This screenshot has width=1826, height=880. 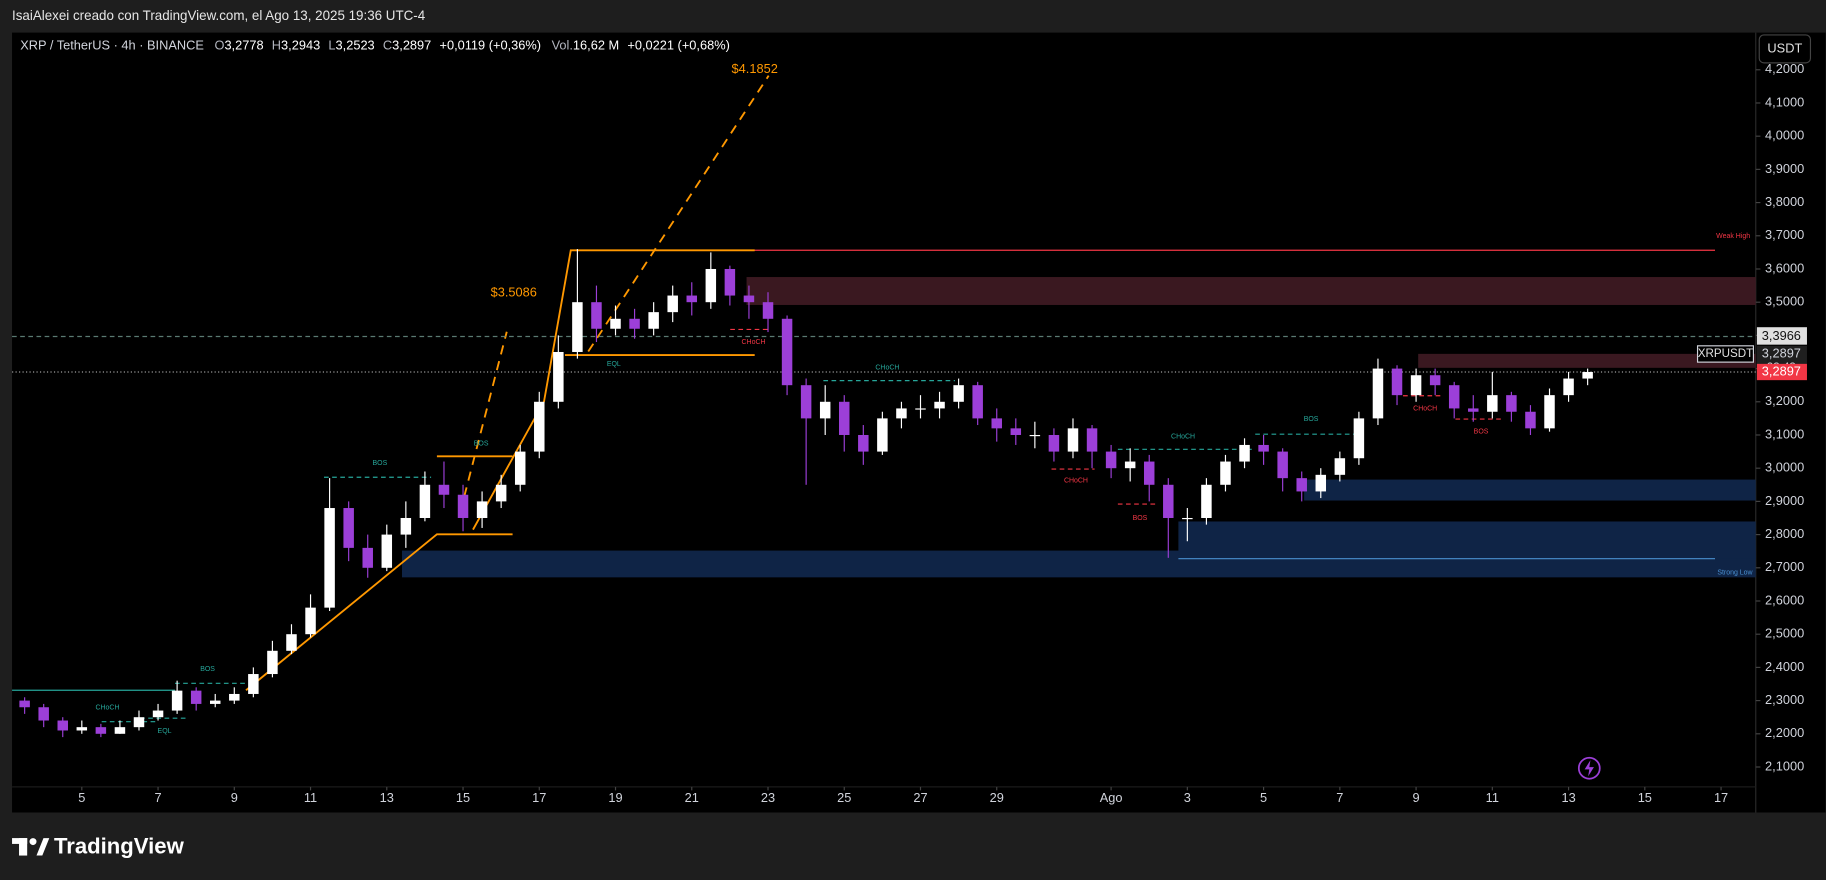 What do you see at coordinates (1784, 500) in the screenshot?
I see `y-tick-label: 2,9000` at bounding box center [1784, 500].